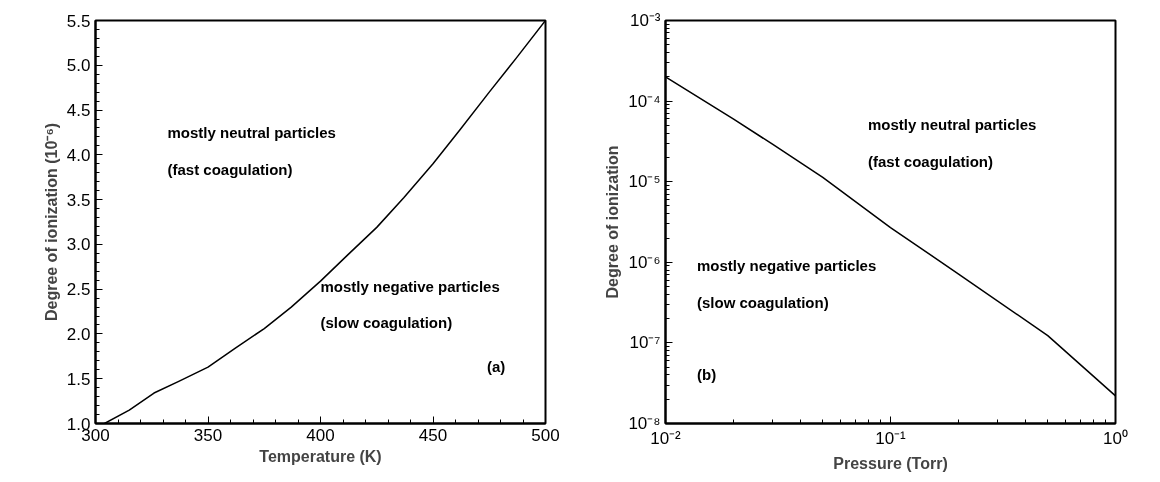 This screenshot has height=482, width=1160. What do you see at coordinates (78, 155) in the screenshot?
I see `y-tick-label: 4.0` at bounding box center [78, 155].